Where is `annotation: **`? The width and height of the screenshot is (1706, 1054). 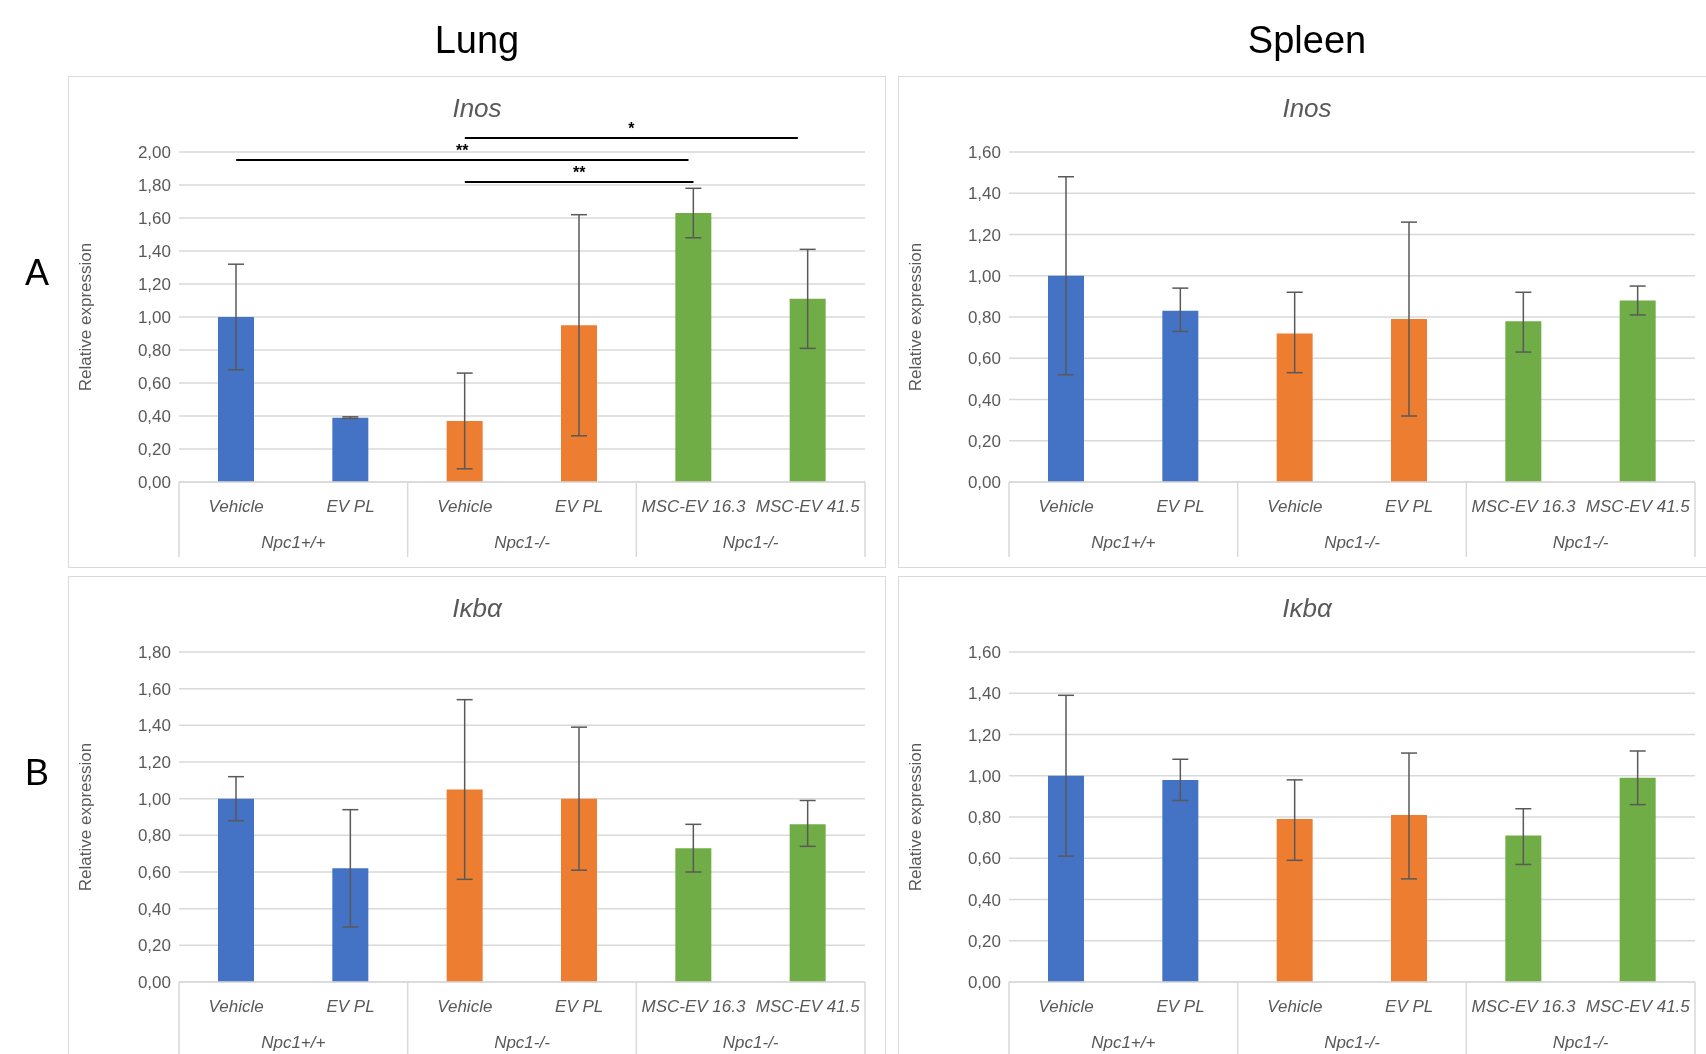 annotation: ** is located at coordinates (579, 172).